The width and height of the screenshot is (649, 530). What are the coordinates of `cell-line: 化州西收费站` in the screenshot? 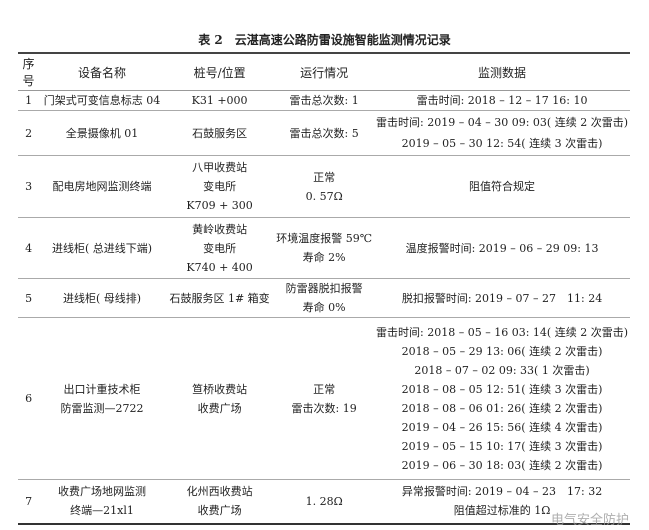 It's located at (219, 492).